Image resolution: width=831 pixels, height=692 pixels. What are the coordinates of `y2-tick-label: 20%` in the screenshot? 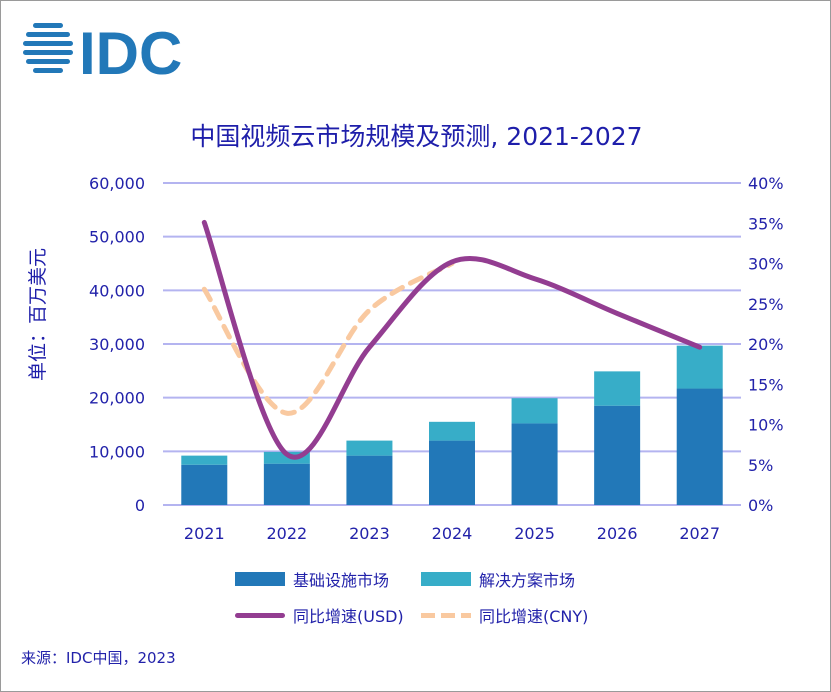 It's located at (766, 344).